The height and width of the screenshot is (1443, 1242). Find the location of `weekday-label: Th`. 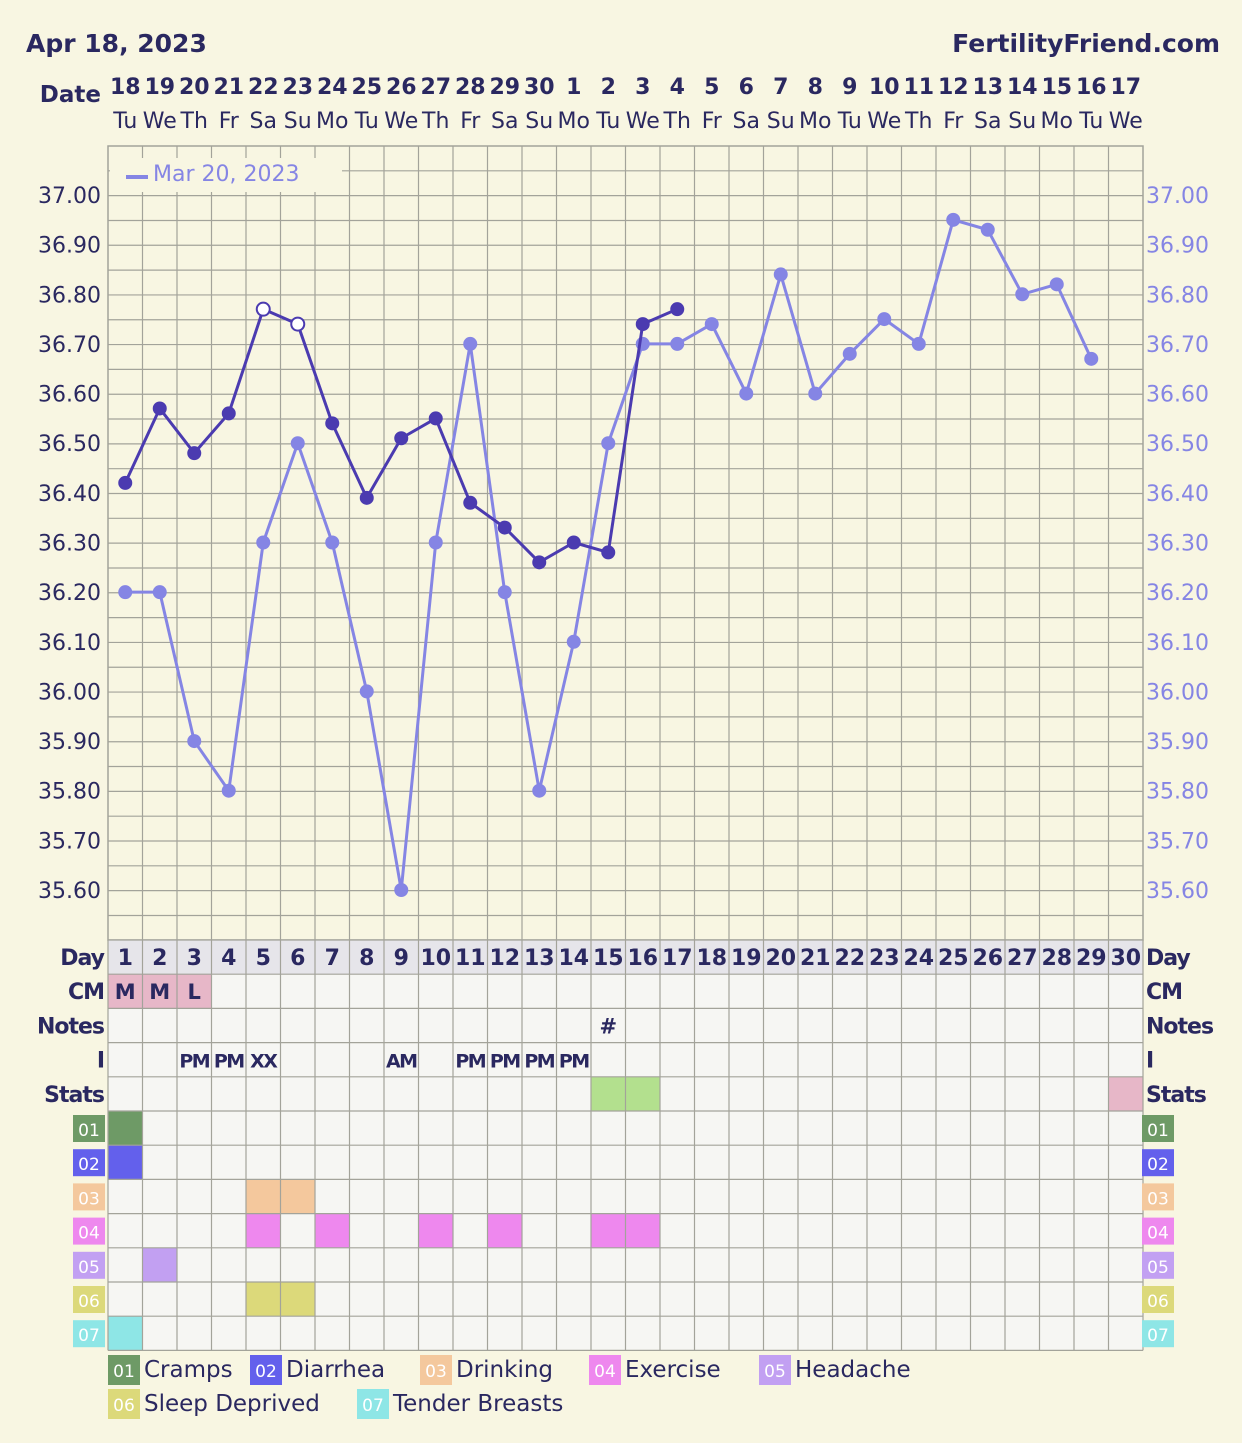

weekday-label: Th is located at coordinates (918, 121).